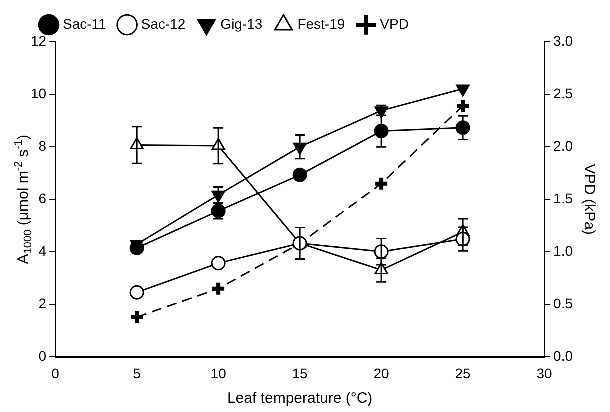  I want to click on y2-tick-label: 2.5, so click(564, 93).